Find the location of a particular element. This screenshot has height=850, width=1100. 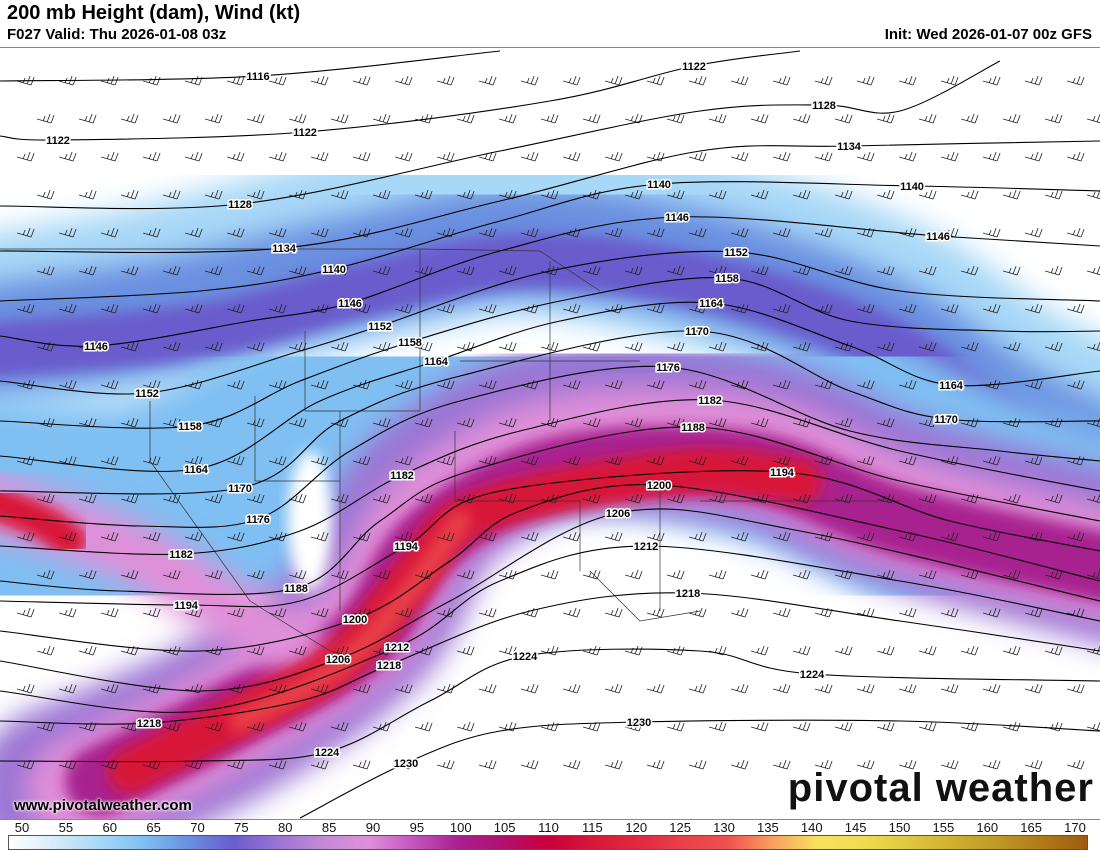

contour-label: 1188 is located at coordinates (296, 589).